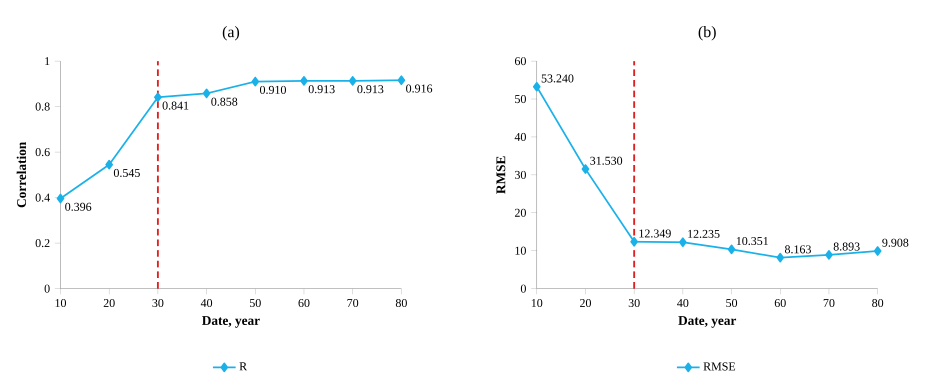 This screenshot has height=378, width=945. Describe the element at coordinates (655, 234) in the screenshot. I see `data-label: 12.349` at that location.